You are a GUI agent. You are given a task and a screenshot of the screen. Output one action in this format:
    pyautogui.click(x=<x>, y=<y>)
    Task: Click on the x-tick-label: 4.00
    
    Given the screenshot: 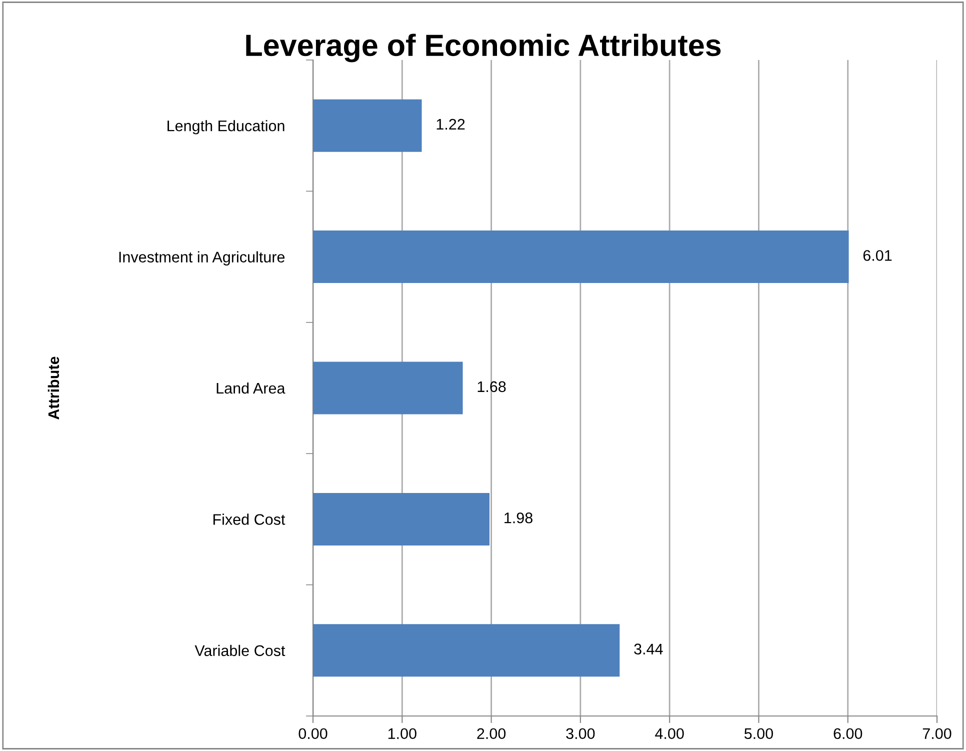 What is the action you would take?
    pyautogui.click(x=669, y=734)
    